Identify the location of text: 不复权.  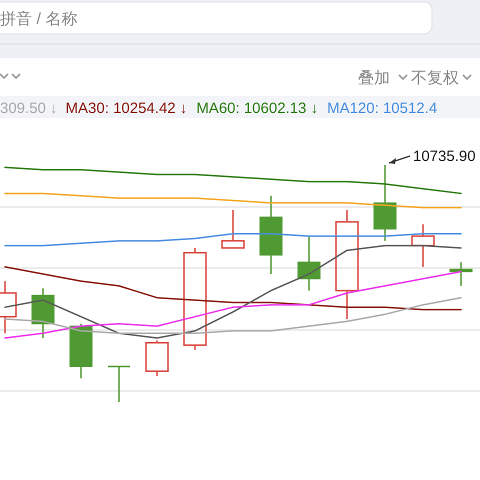
(435, 78).